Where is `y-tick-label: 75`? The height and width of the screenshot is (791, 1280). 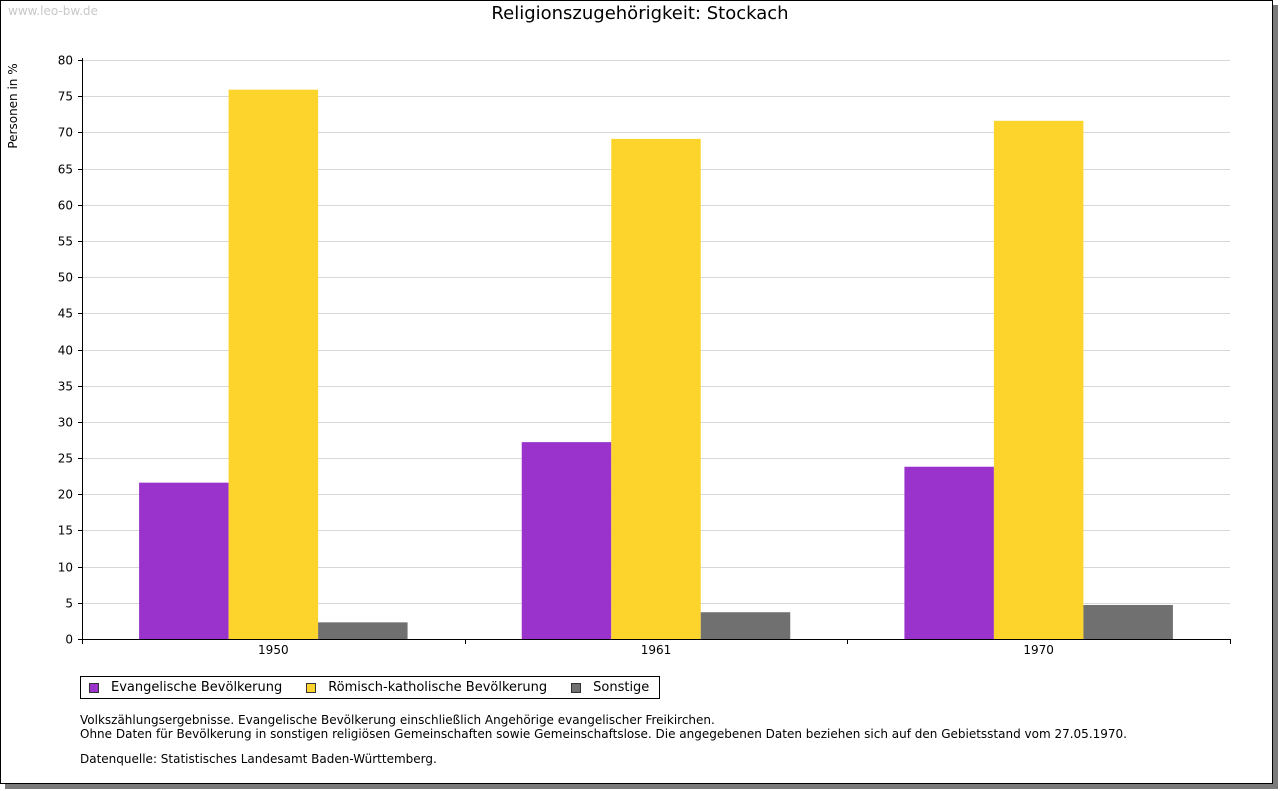 y-tick-label: 75 is located at coordinates (65, 97).